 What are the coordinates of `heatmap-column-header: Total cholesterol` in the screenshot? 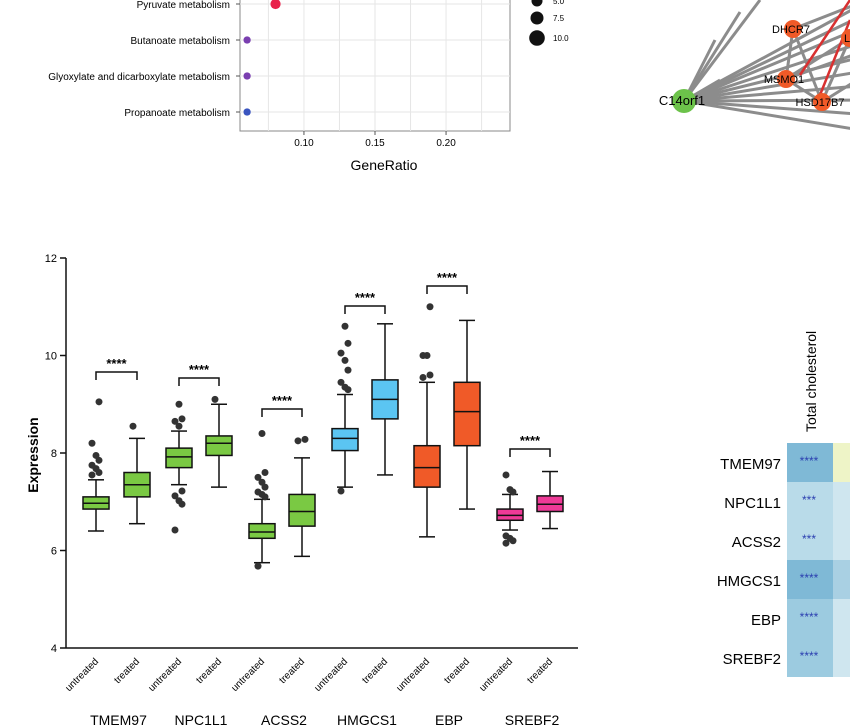 It's located at (811, 381).